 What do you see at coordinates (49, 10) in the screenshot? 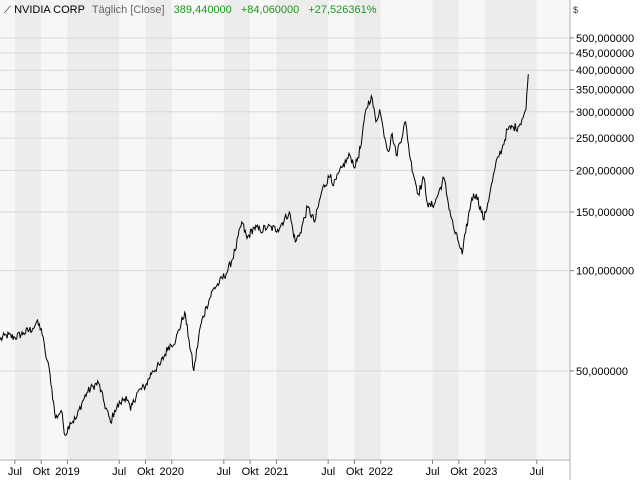
I see `symbol-name: NVIDIA CORP` at bounding box center [49, 10].